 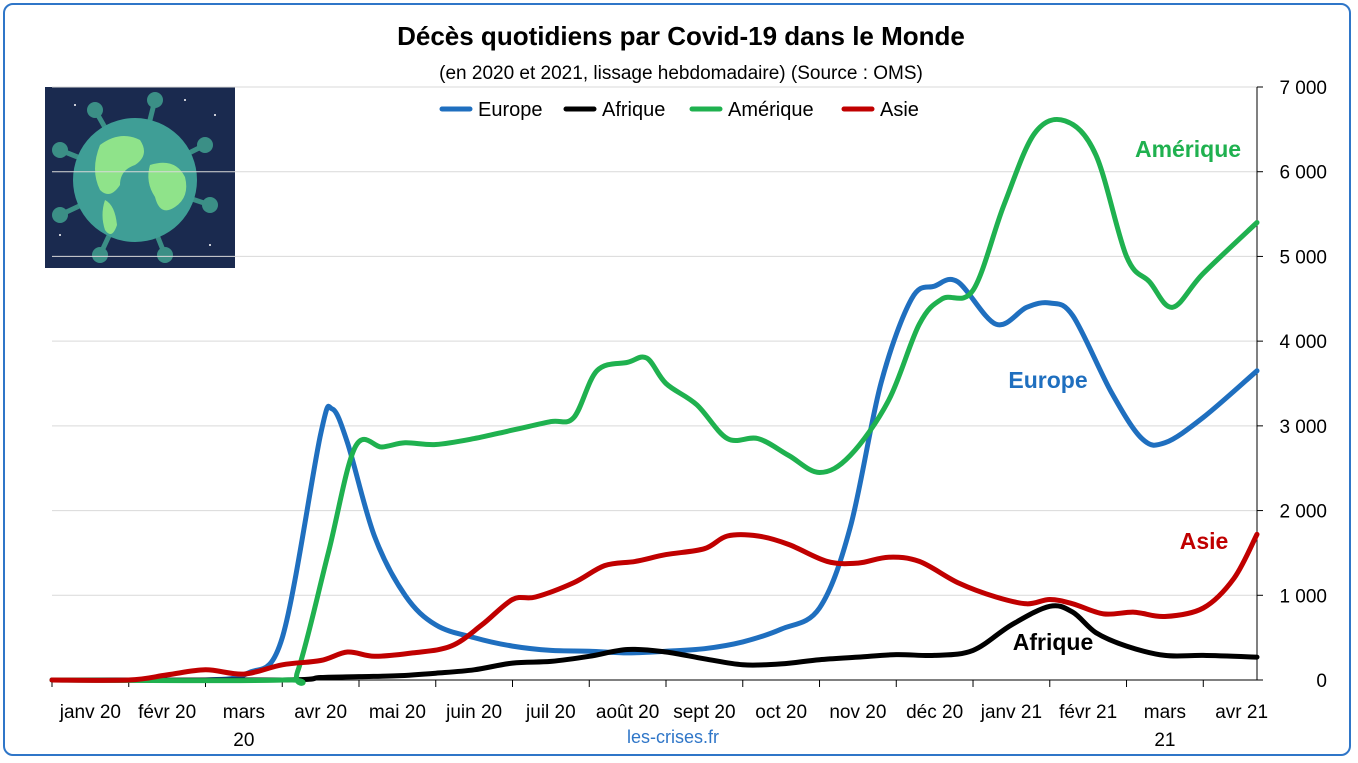 I want to click on legend-label-amerique: Amérique, so click(x=771, y=110).